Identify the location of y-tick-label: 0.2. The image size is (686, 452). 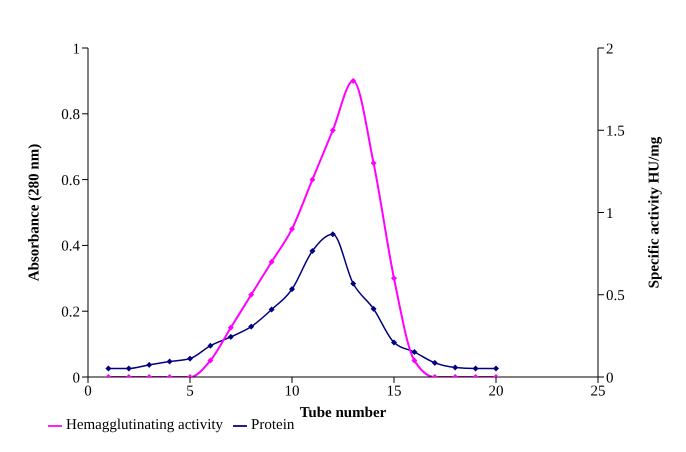
(70, 312).